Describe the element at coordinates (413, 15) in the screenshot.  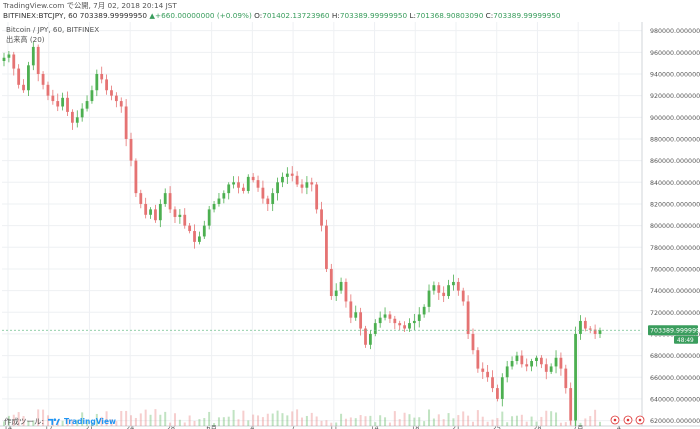
I see `low-label: L:` at that location.